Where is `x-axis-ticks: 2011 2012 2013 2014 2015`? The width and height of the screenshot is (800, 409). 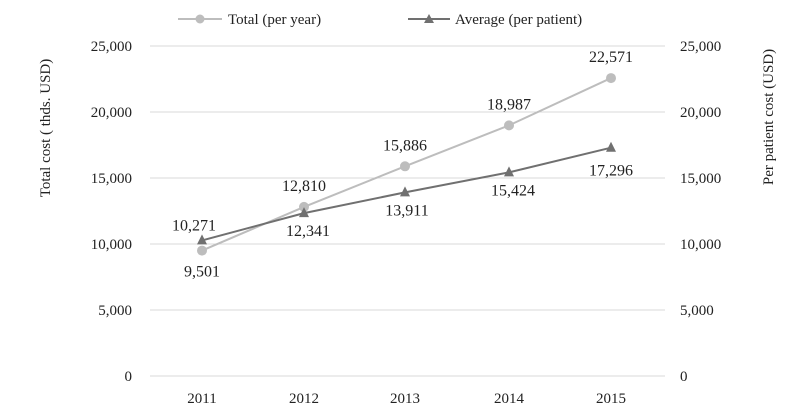
x-axis-ticks: 2011 2012 2013 2014 2015 is located at coordinates (406, 399).